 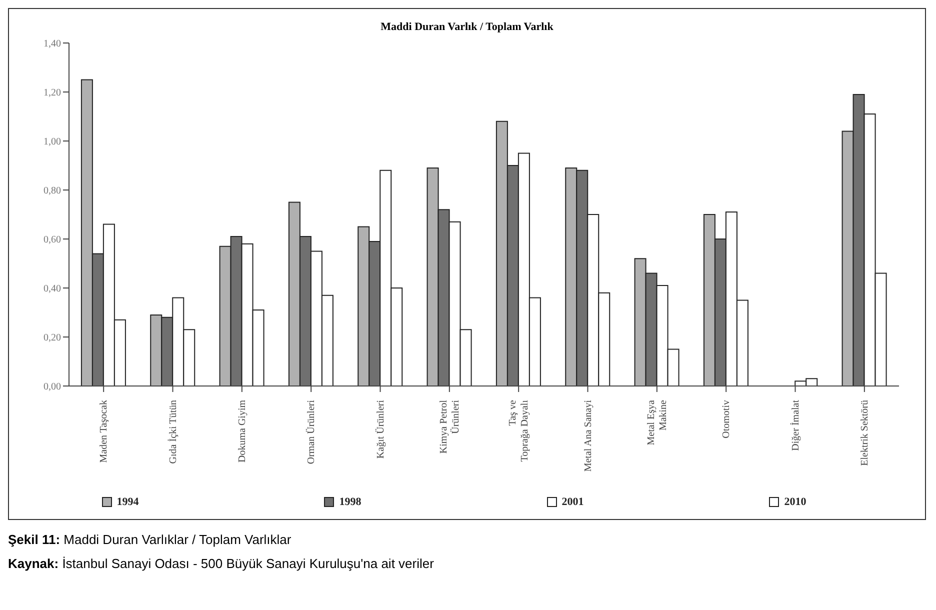 I want to click on legend-label: 1994, so click(x=127, y=502).